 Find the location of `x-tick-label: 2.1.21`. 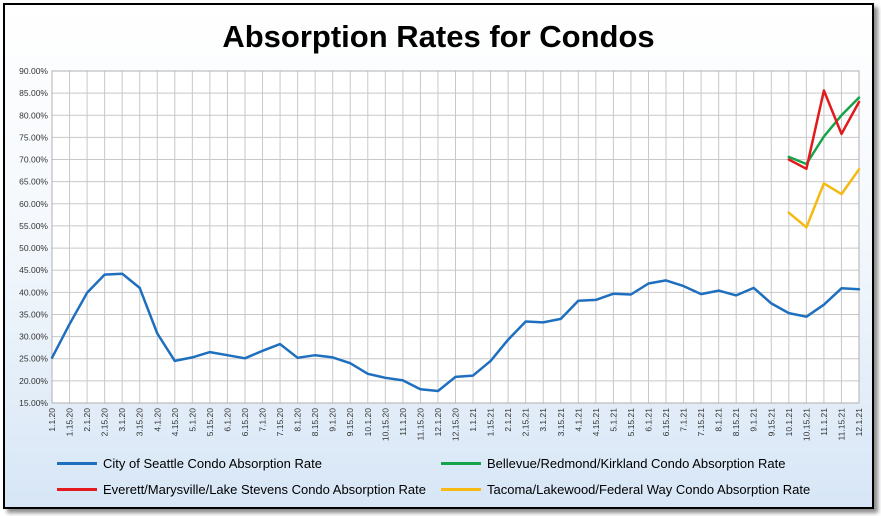

x-tick-label: 2.1.21 is located at coordinates (508, 420).